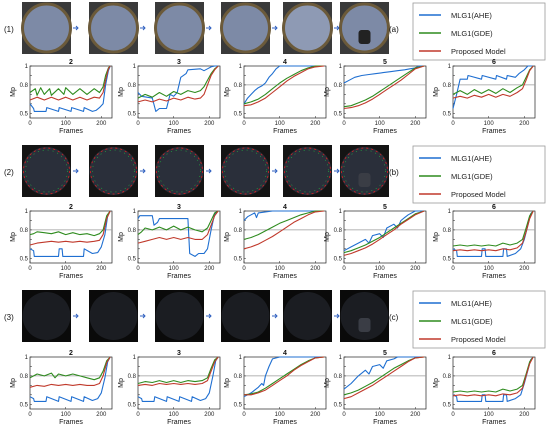 The width and height of the screenshot is (550, 437). Describe the element at coordinates (364, 325) in the screenshot. I see `occluding-object` at that location.